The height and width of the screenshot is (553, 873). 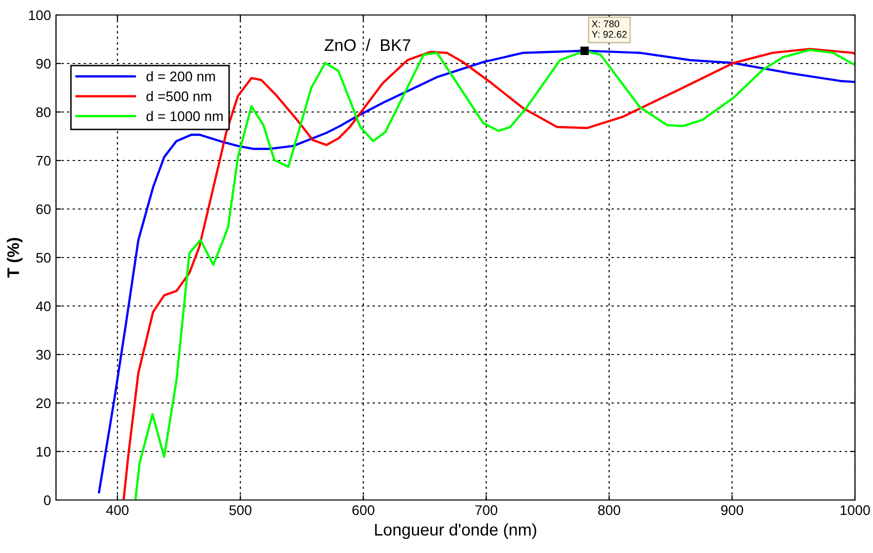 What do you see at coordinates (240, 510) in the screenshot?
I see `x-tick-label: 500` at bounding box center [240, 510].